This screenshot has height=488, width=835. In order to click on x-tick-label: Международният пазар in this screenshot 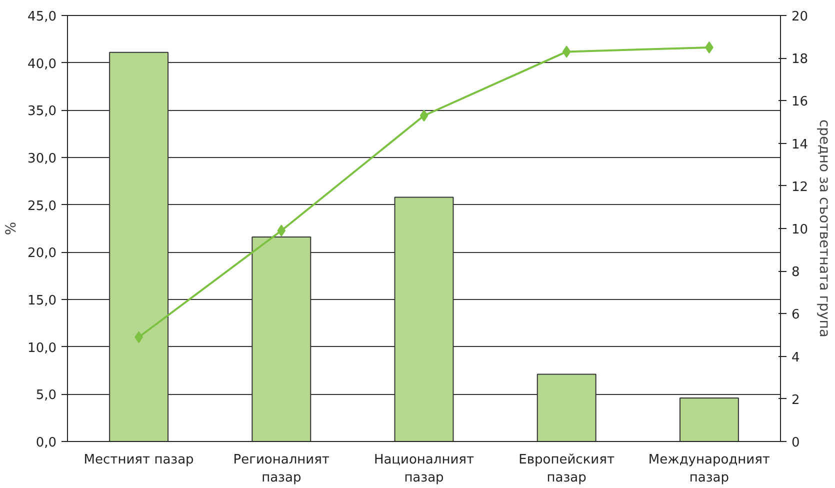, I will do `click(709, 469)`.